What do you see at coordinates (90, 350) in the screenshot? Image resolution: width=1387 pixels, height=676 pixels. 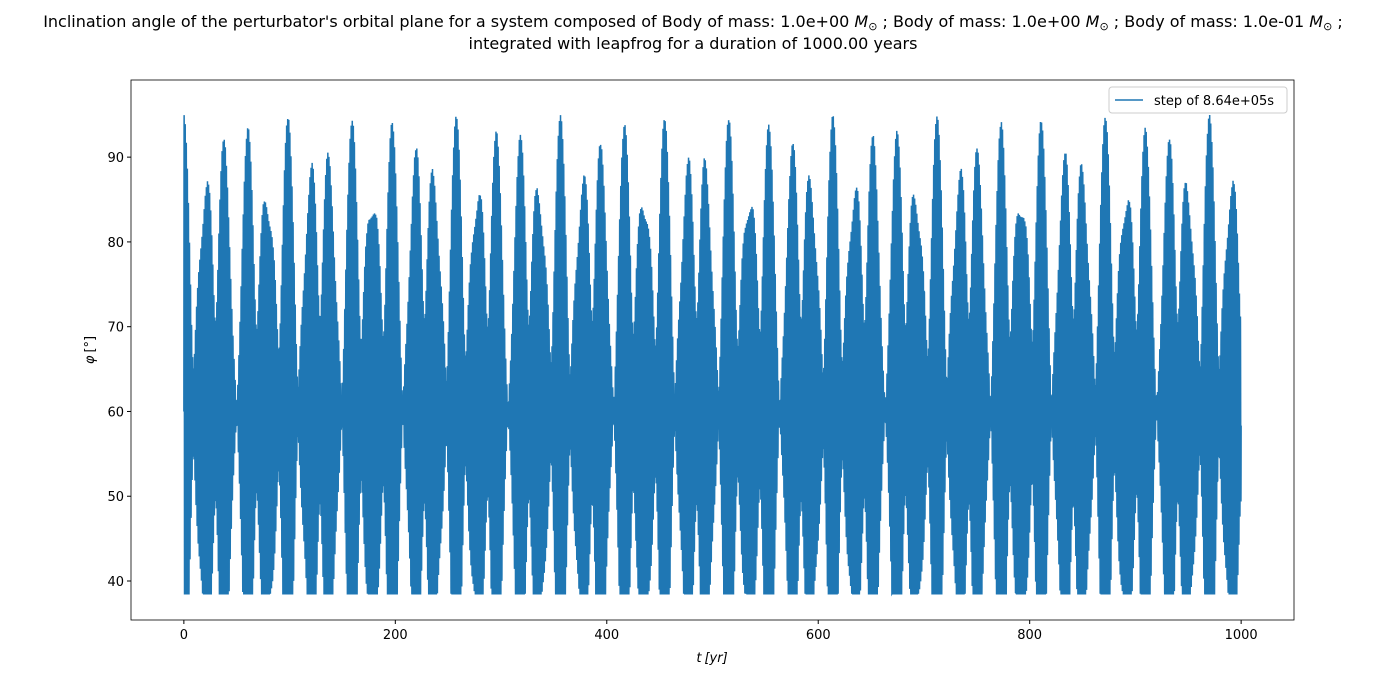 I see `y-axis-label: φ[°]` at bounding box center [90, 350].